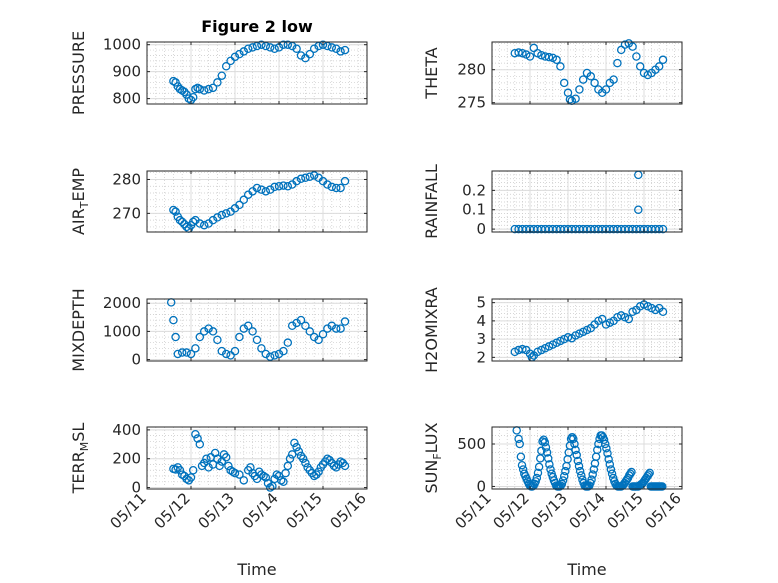 The image size is (778, 583). I want to click on y-tick-label: 270, so click(126, 213).